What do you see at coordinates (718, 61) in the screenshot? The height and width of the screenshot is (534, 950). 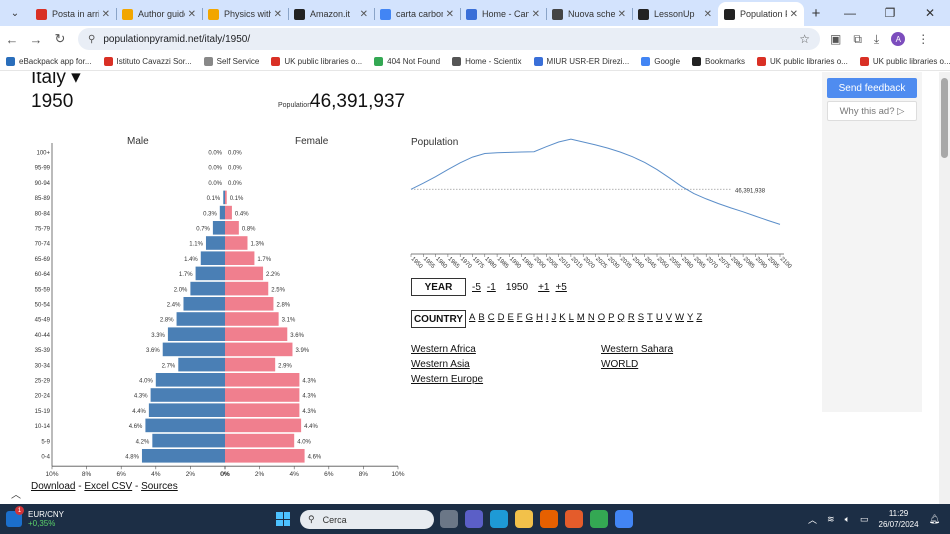 I see `bookmark-item: Bookmarks` at bounding box center [718, 61].